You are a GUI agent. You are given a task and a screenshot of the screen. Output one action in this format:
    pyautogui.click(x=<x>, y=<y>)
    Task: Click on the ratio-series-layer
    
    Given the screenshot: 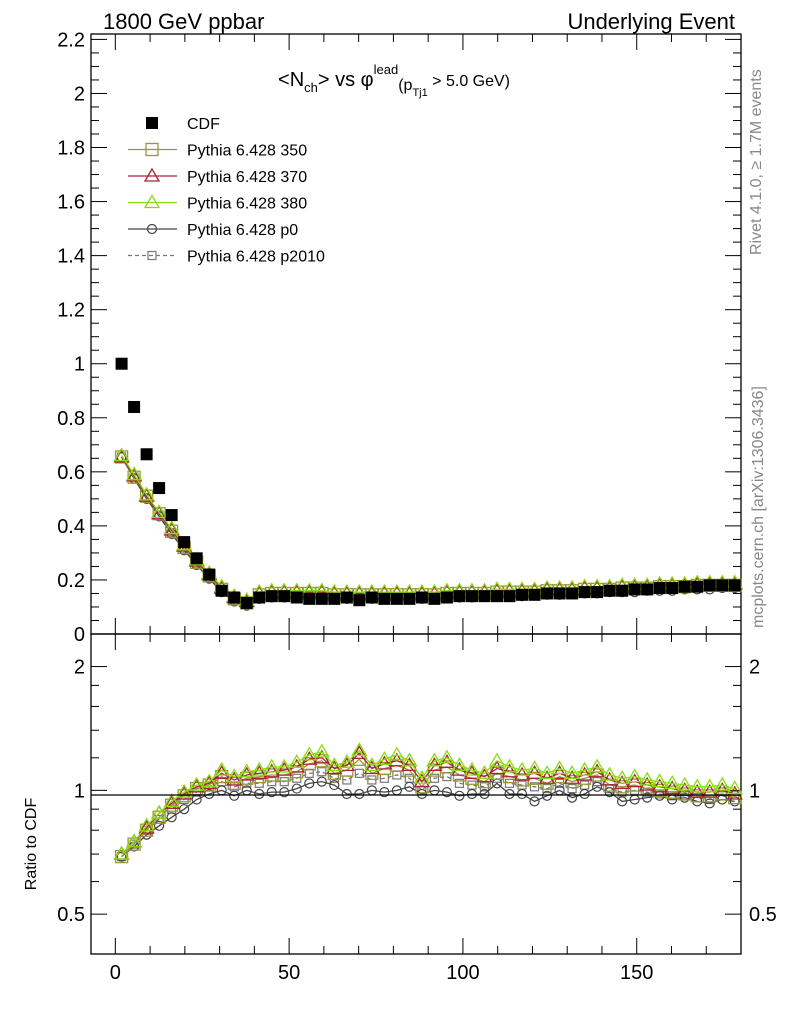 What is the action you would take?
    pyautogui.click(x=428, y=803)
    